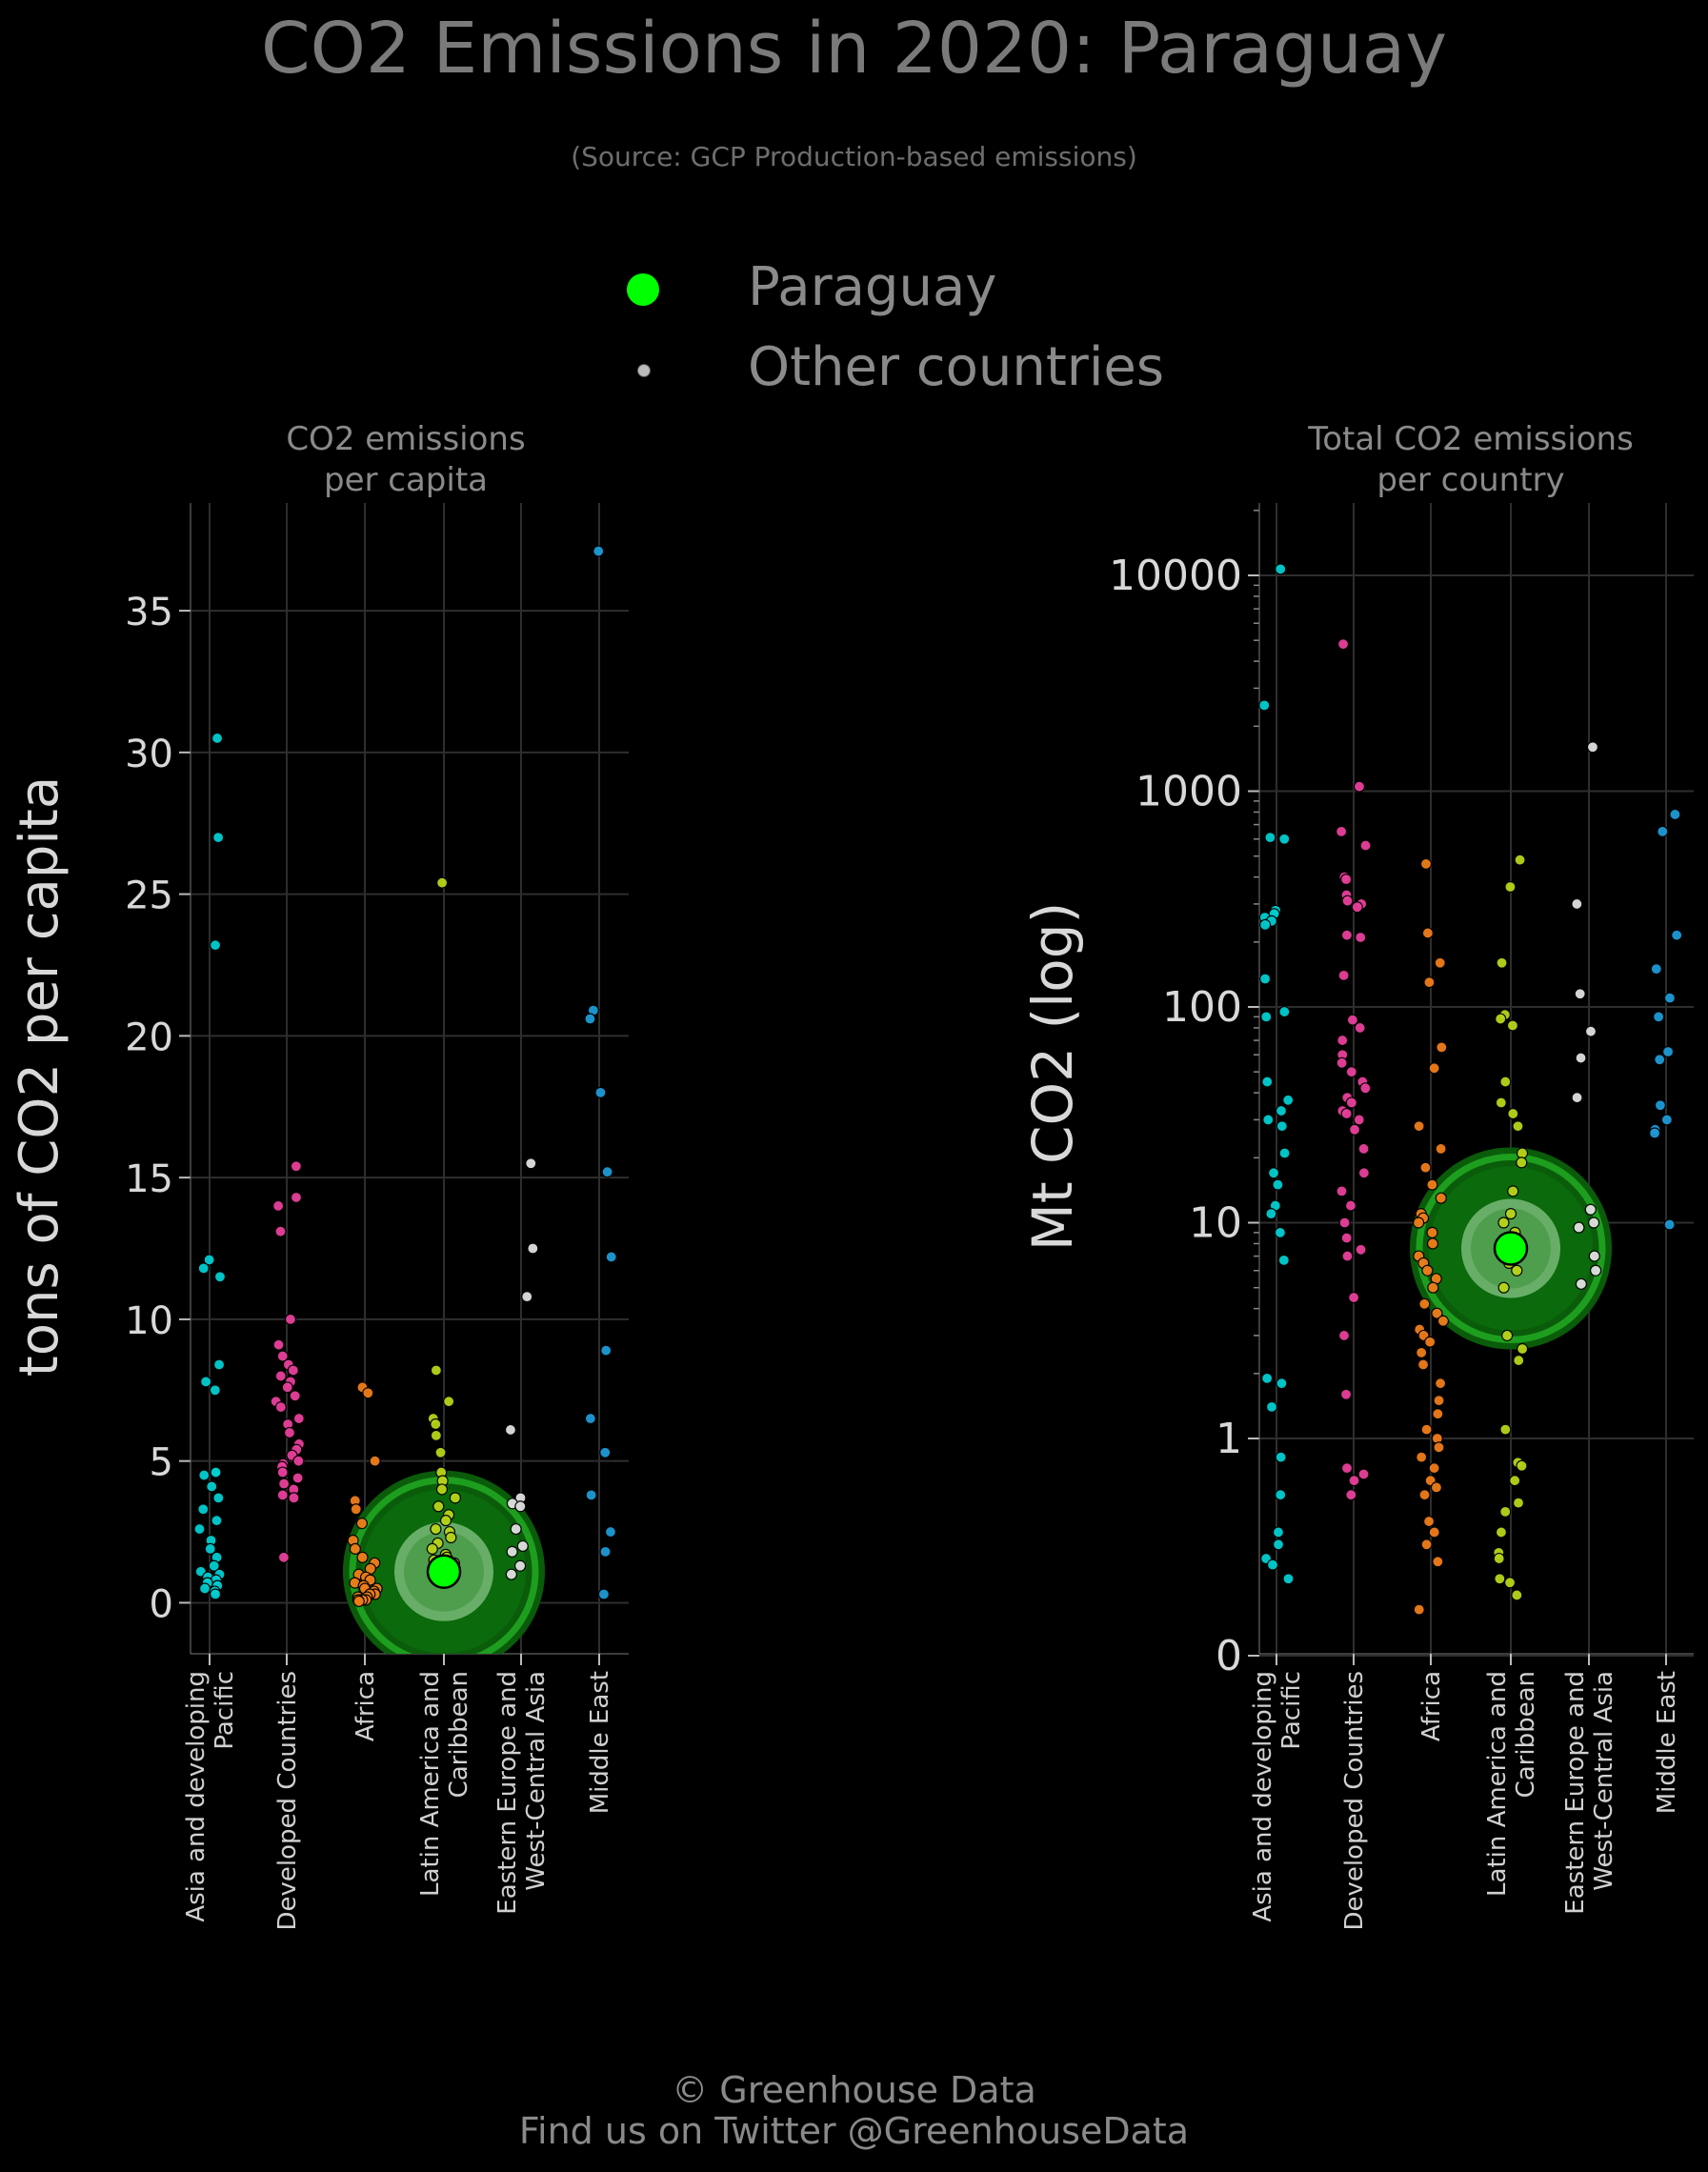 The height and width of the screenshot is (2172, 1708). What do you see at coordinates (444, 1571) in the screenshot?
I see `highlight-point-paraguay` at bounding box center [444, 1571].